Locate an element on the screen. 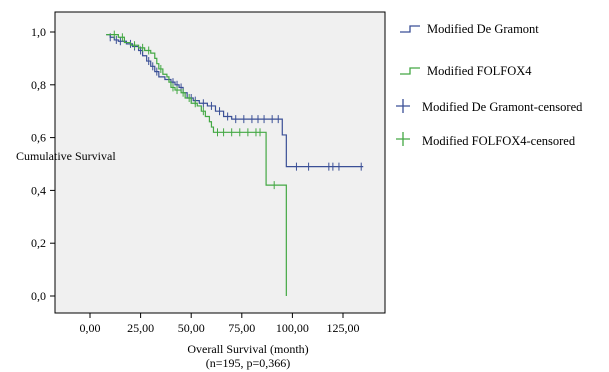 This screenshot has width=609, height=372. legend-plus-folfox4 is located at coordinates (403, 139).